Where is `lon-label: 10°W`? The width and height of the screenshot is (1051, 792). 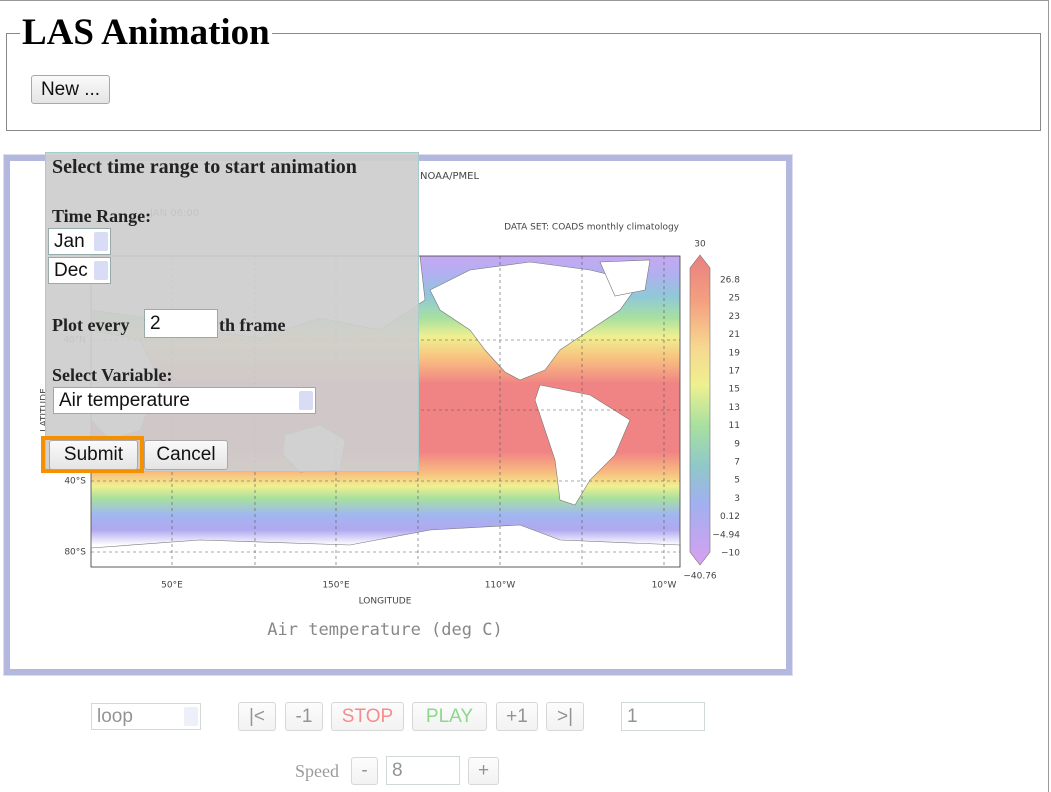 lon-label: 10°W is located at coordinates (664, 586).